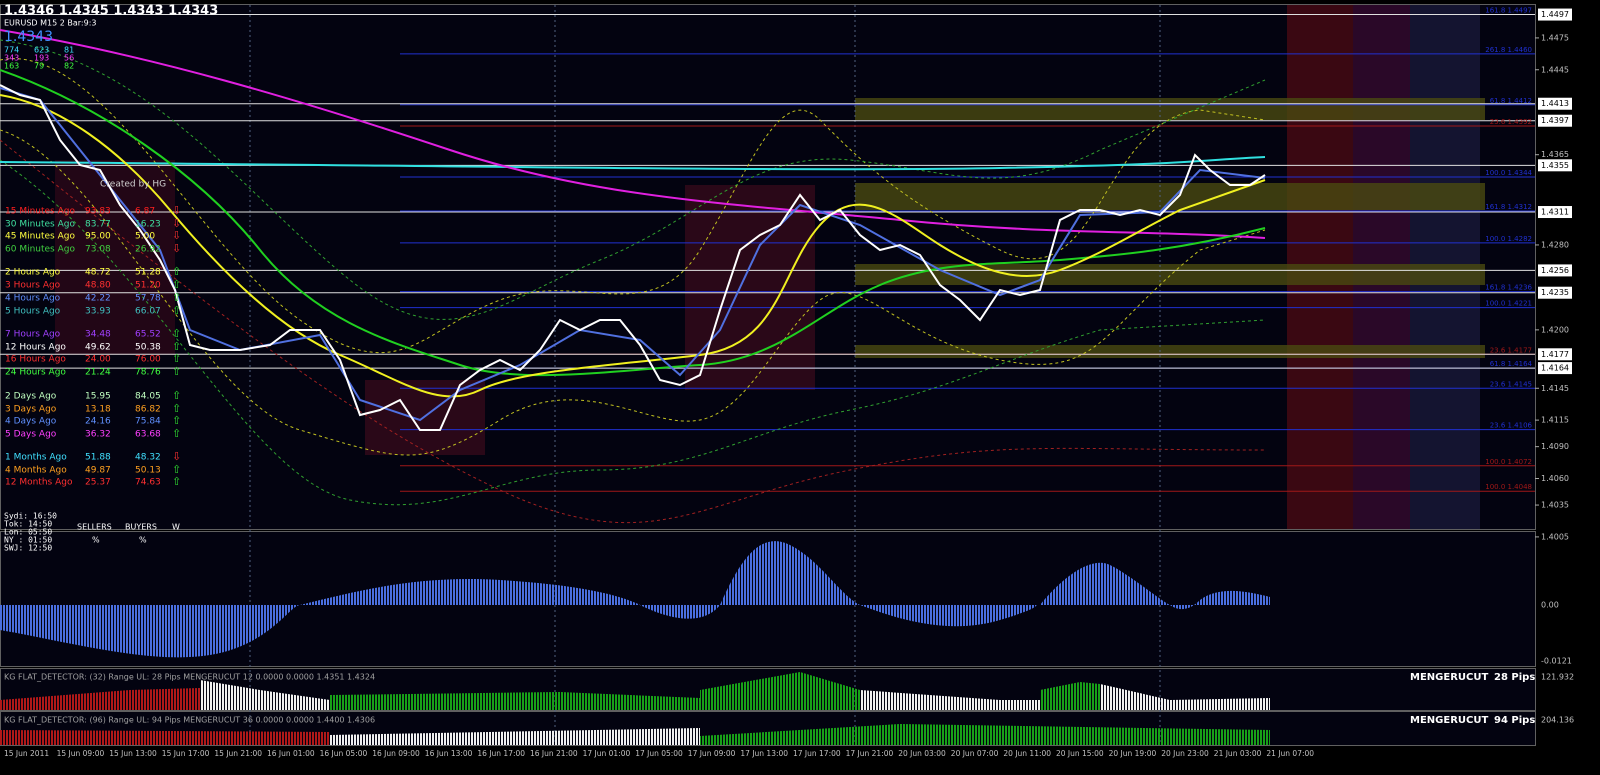  I want to click on price-label: 1.4445, so click(1555, 69).